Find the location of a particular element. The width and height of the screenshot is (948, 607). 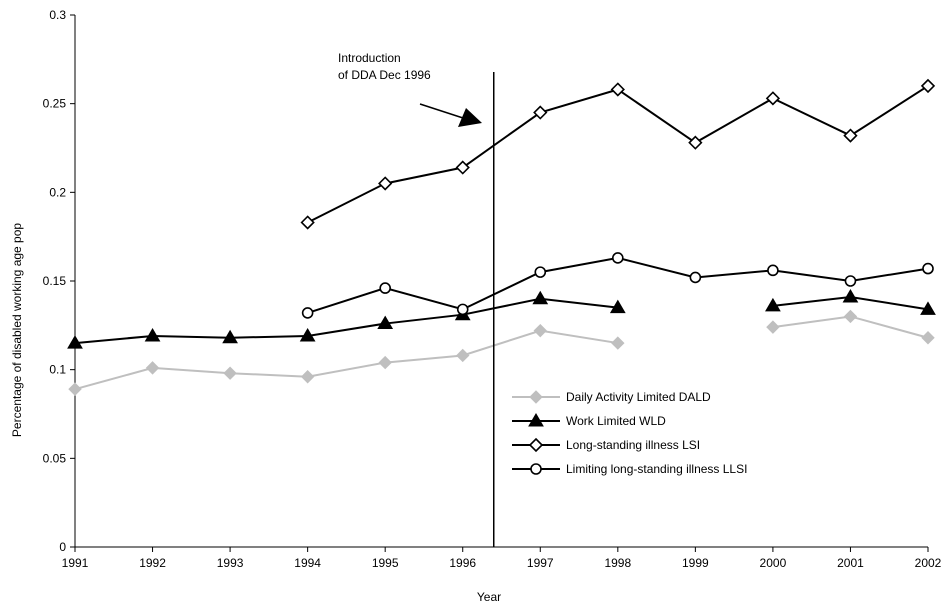

legend-label: Work Limited WLD is located at coordinates (616, 421).